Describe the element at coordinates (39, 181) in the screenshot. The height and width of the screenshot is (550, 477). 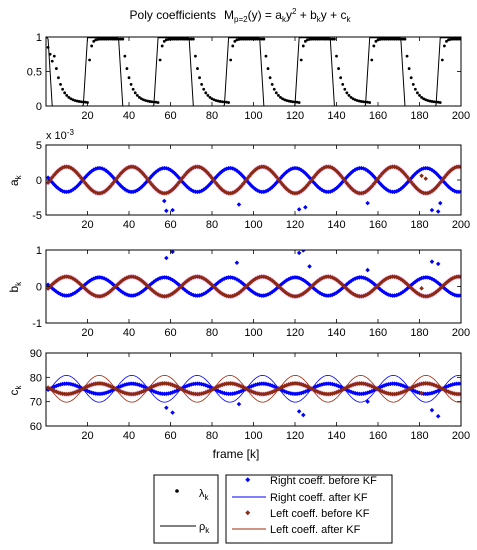
I see `y-tick-label: 0` at that location.